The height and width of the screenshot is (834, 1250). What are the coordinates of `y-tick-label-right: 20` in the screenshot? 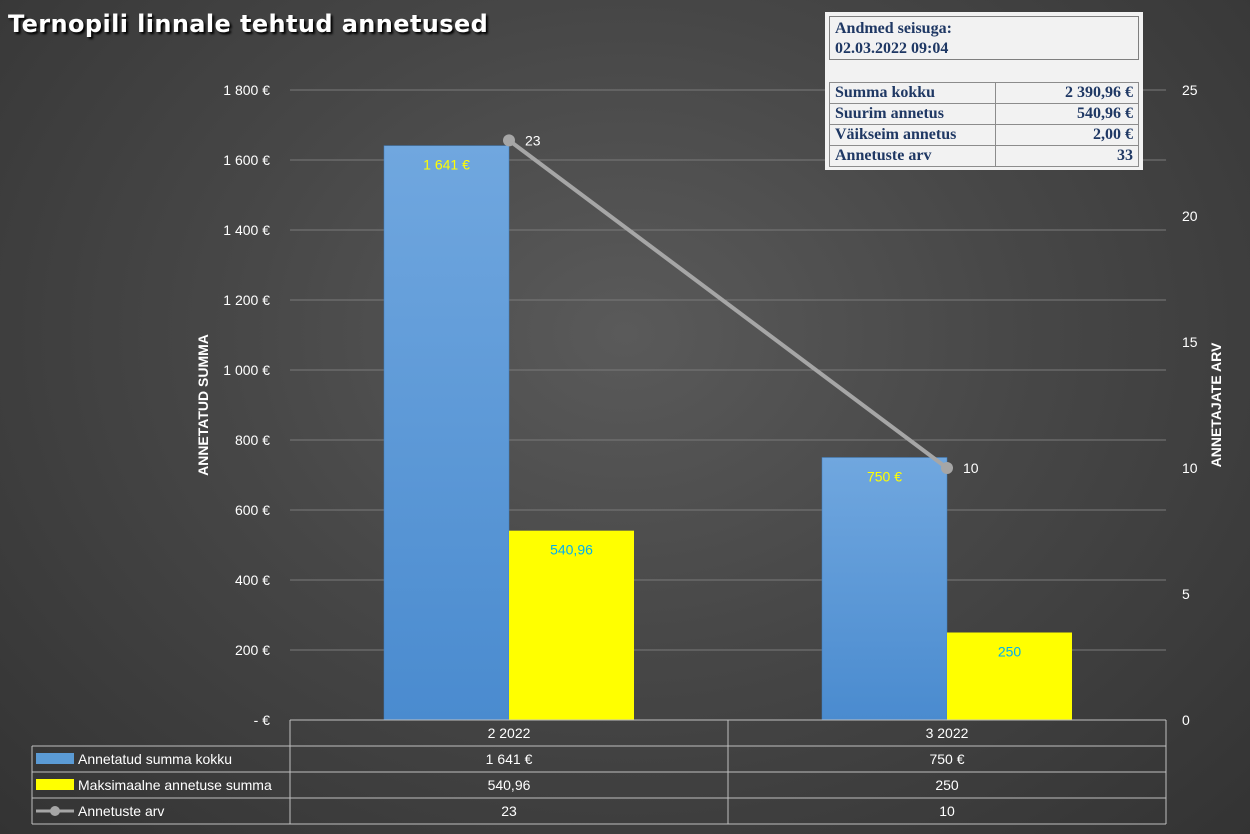 It's located at (1190, 216).